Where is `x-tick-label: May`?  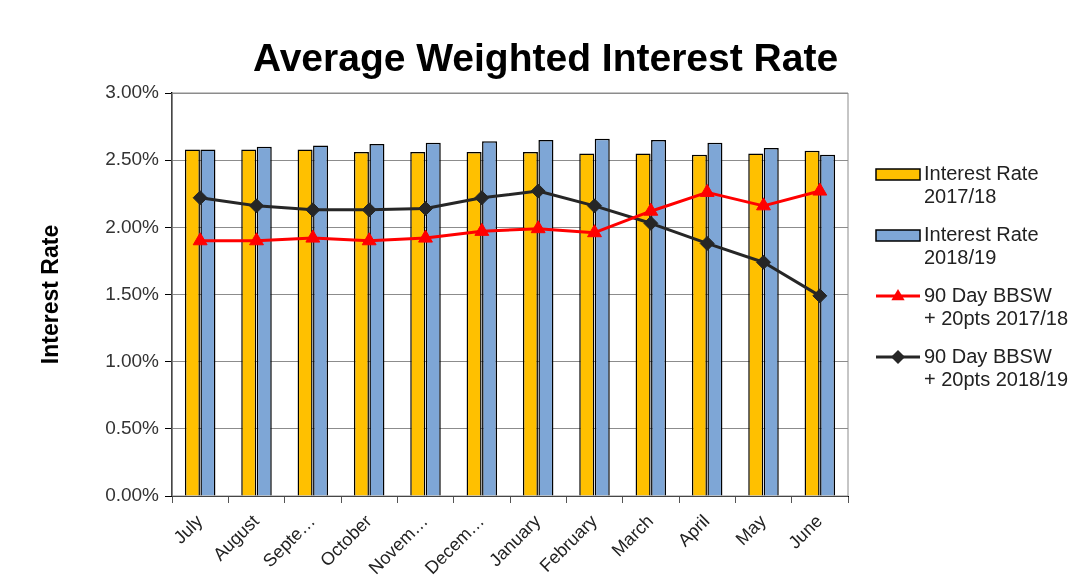
x-tick-label: May is located at coordinates (750, 530).